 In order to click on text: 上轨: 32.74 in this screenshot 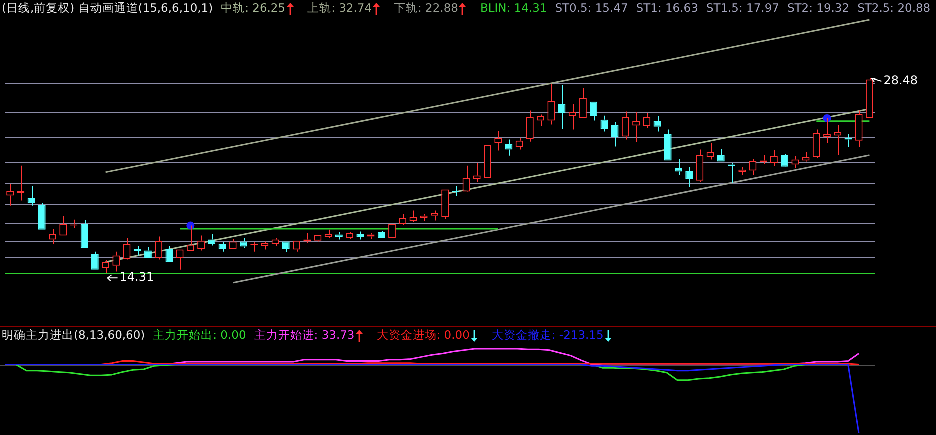, I will do `click(340, 8)`.